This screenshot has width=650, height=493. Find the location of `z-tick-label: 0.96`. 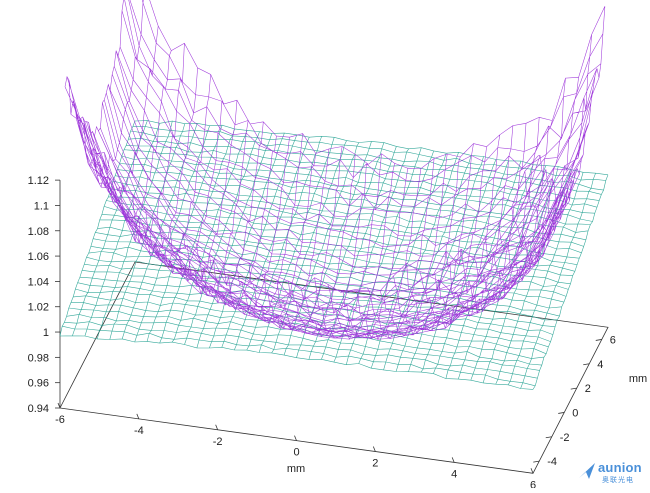

z-tick-label: 0.96 is located at coordinates (38, 384).